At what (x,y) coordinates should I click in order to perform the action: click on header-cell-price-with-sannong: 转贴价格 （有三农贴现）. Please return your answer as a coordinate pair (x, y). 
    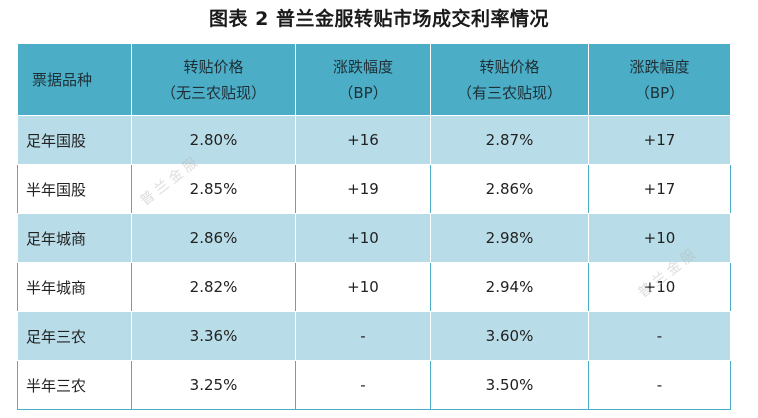
    Looking at the image, I should click on (509, 79).